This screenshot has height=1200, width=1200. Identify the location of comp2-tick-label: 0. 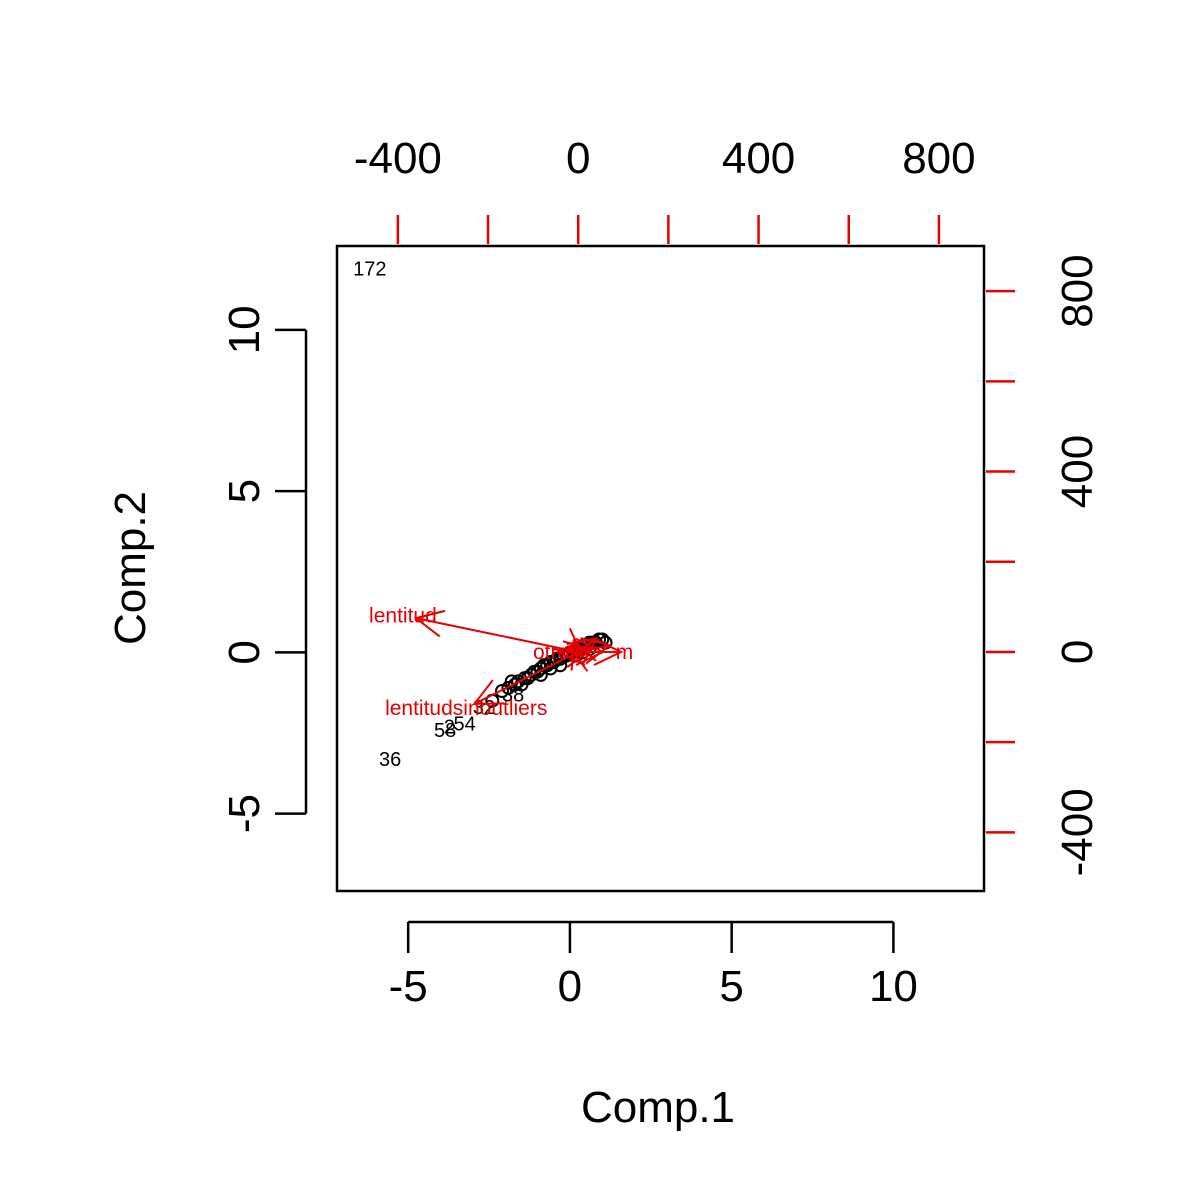
(244, 652).